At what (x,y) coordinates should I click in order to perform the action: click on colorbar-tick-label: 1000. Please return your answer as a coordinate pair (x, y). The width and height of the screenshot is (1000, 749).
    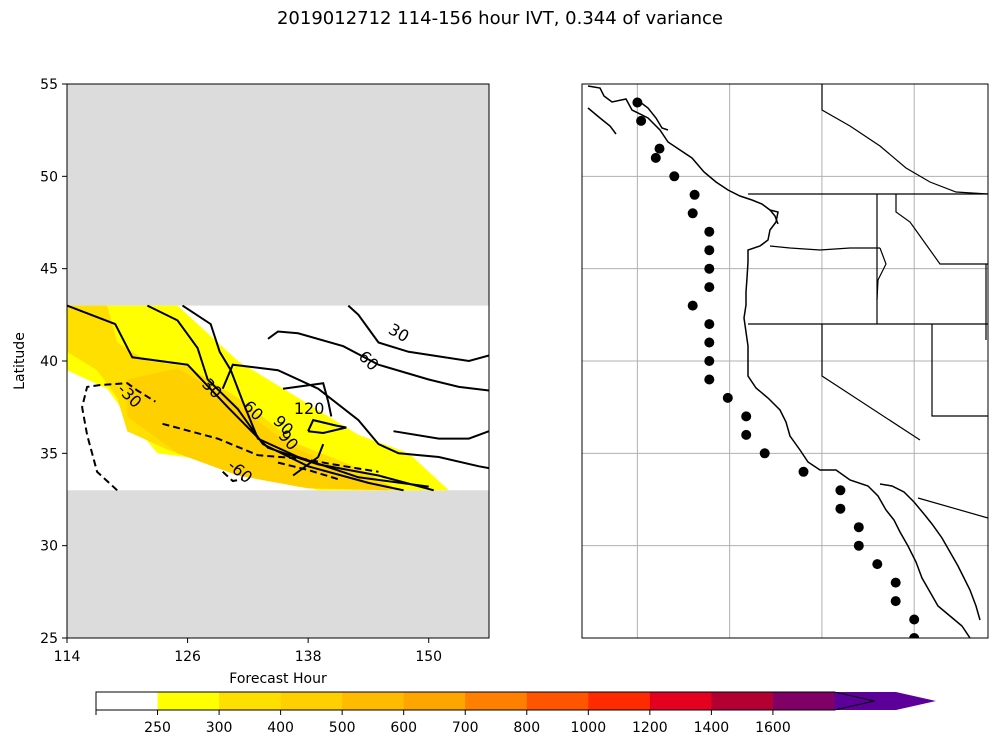
    Looking at the image, I should click on (588, 728).